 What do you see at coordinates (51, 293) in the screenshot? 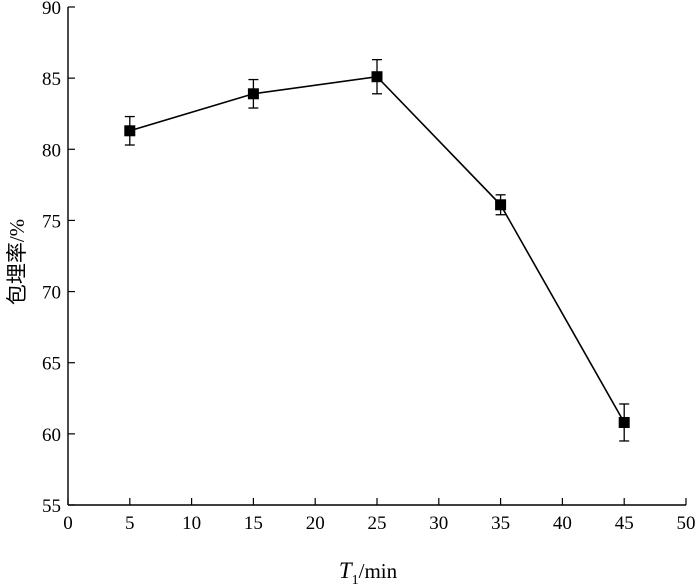
I see `y-tick-label: 70` at bounding box center [51, 293].